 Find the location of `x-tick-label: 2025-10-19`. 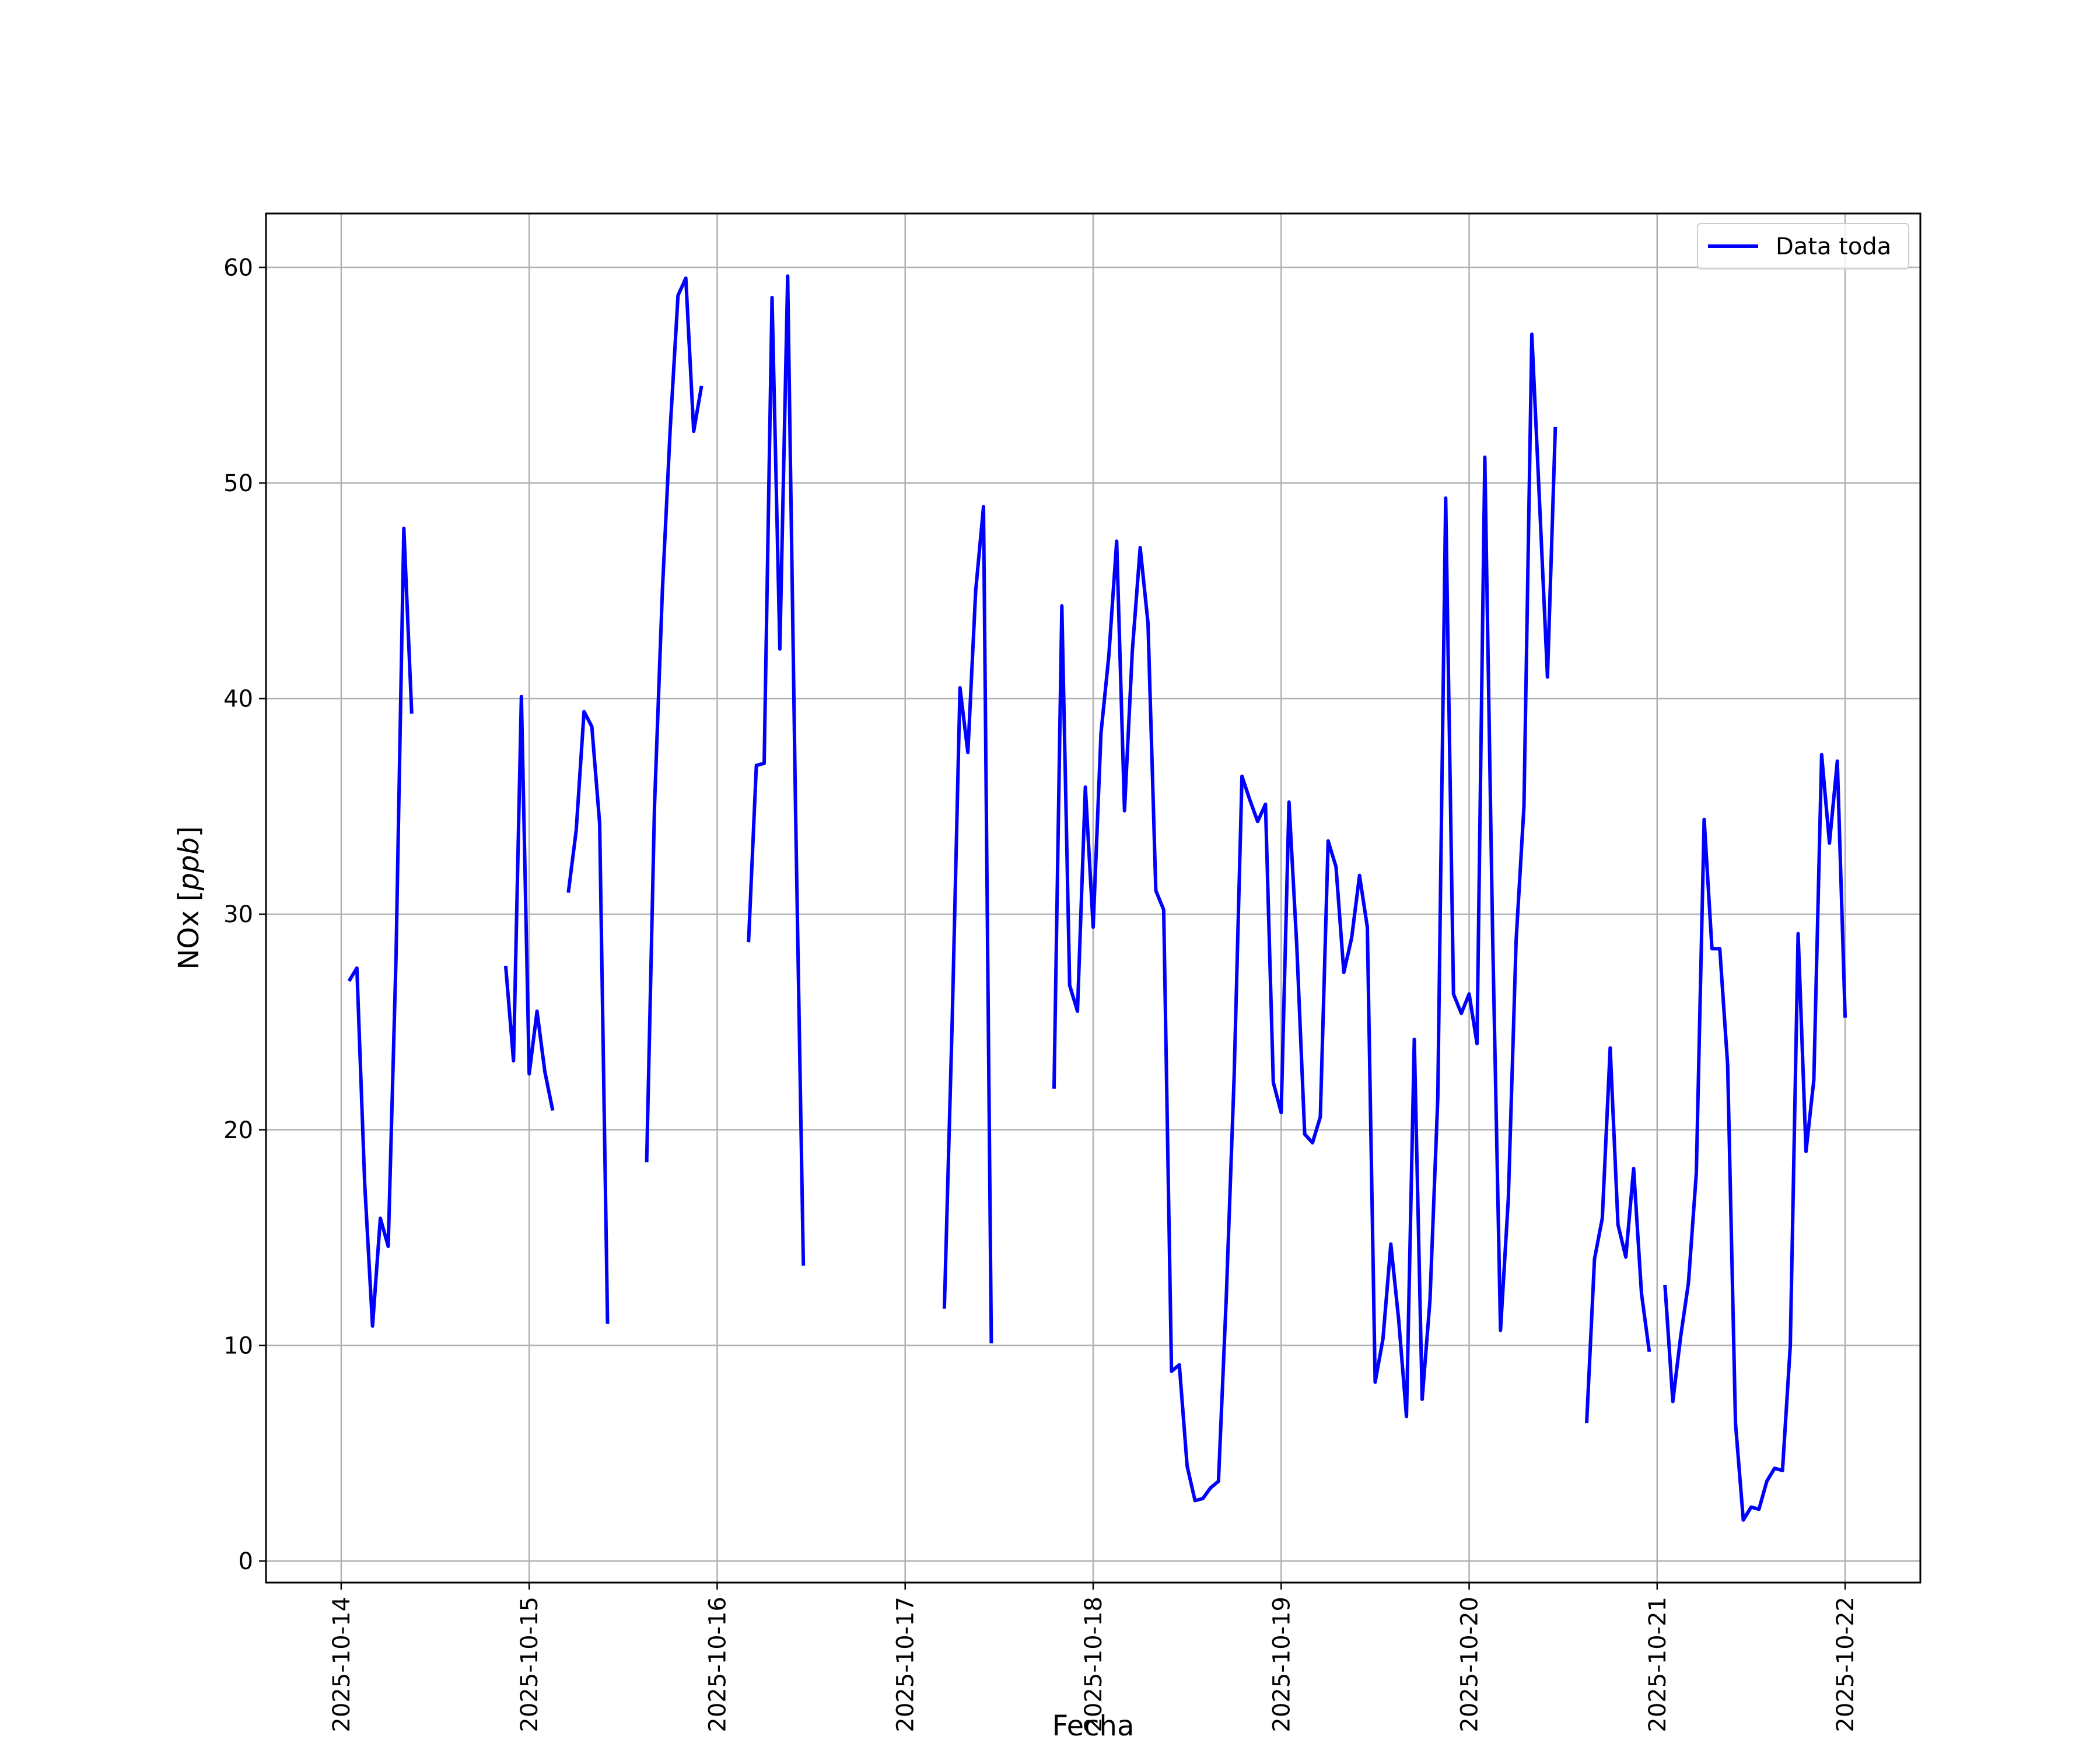

x-tick-label: 2025-10-19 is located at coordinates (1281, 1664).